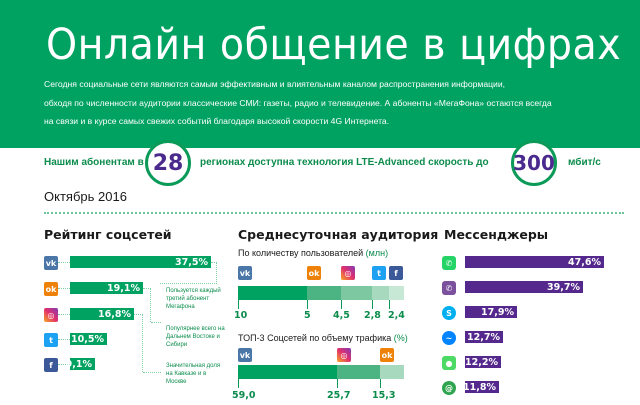 Image resolution: width=640 pixels, height=405 pixels. What do you see at coordinates (341, 315) in the screenshot?
I see `value-label: 4,5` at bounding box center [341, 315].